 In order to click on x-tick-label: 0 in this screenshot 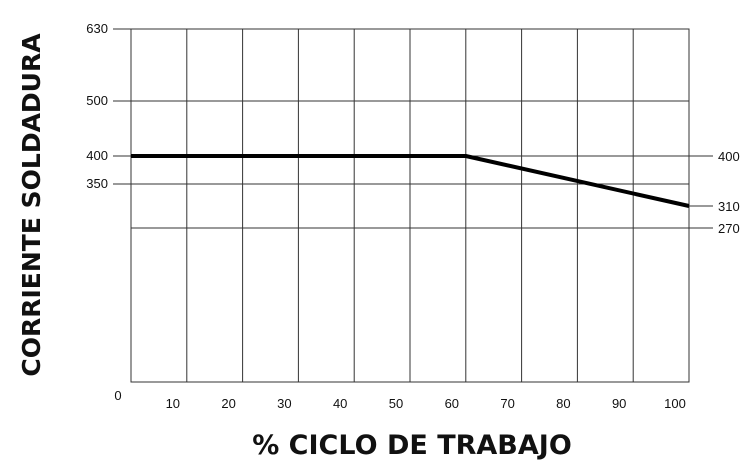, I will do `click(117, 395)`.